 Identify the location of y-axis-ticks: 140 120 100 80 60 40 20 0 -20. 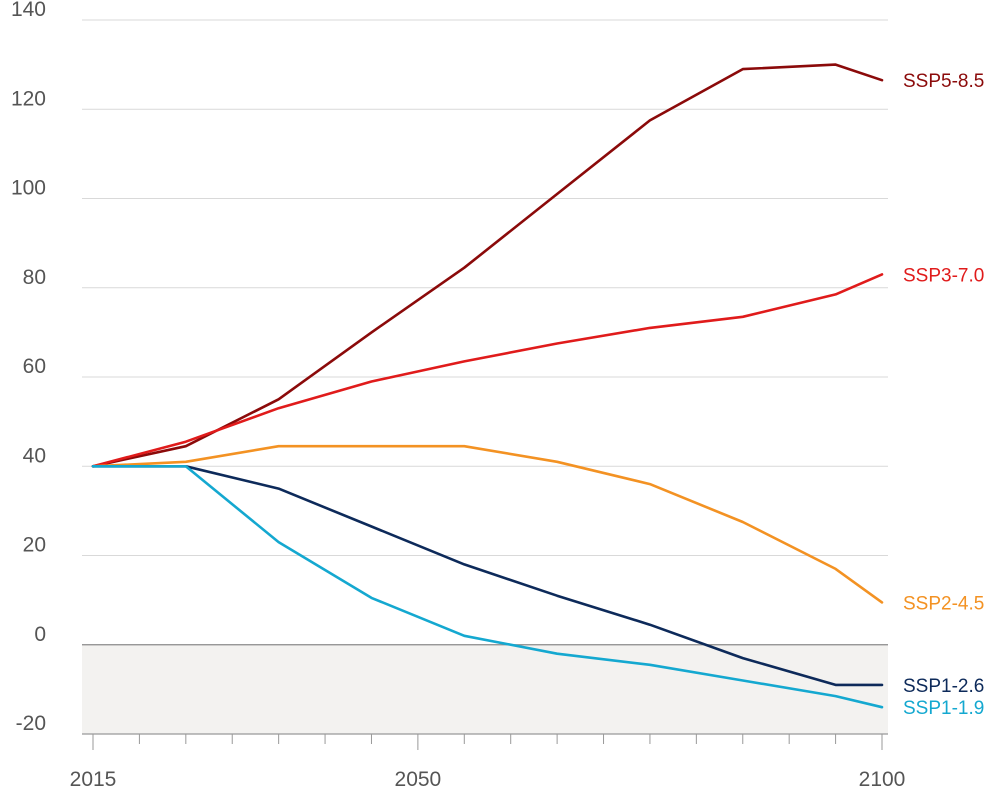
(28, 367).